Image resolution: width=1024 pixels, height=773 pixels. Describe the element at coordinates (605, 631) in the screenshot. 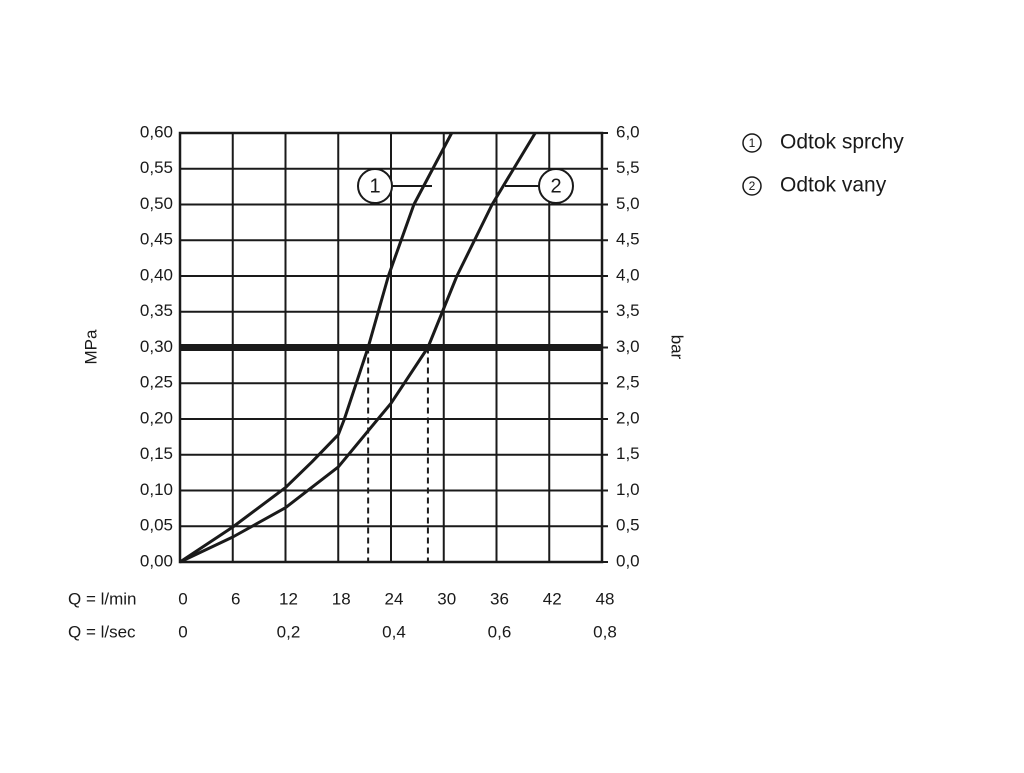

I see `x2-tick-label: 0,8` at that location.